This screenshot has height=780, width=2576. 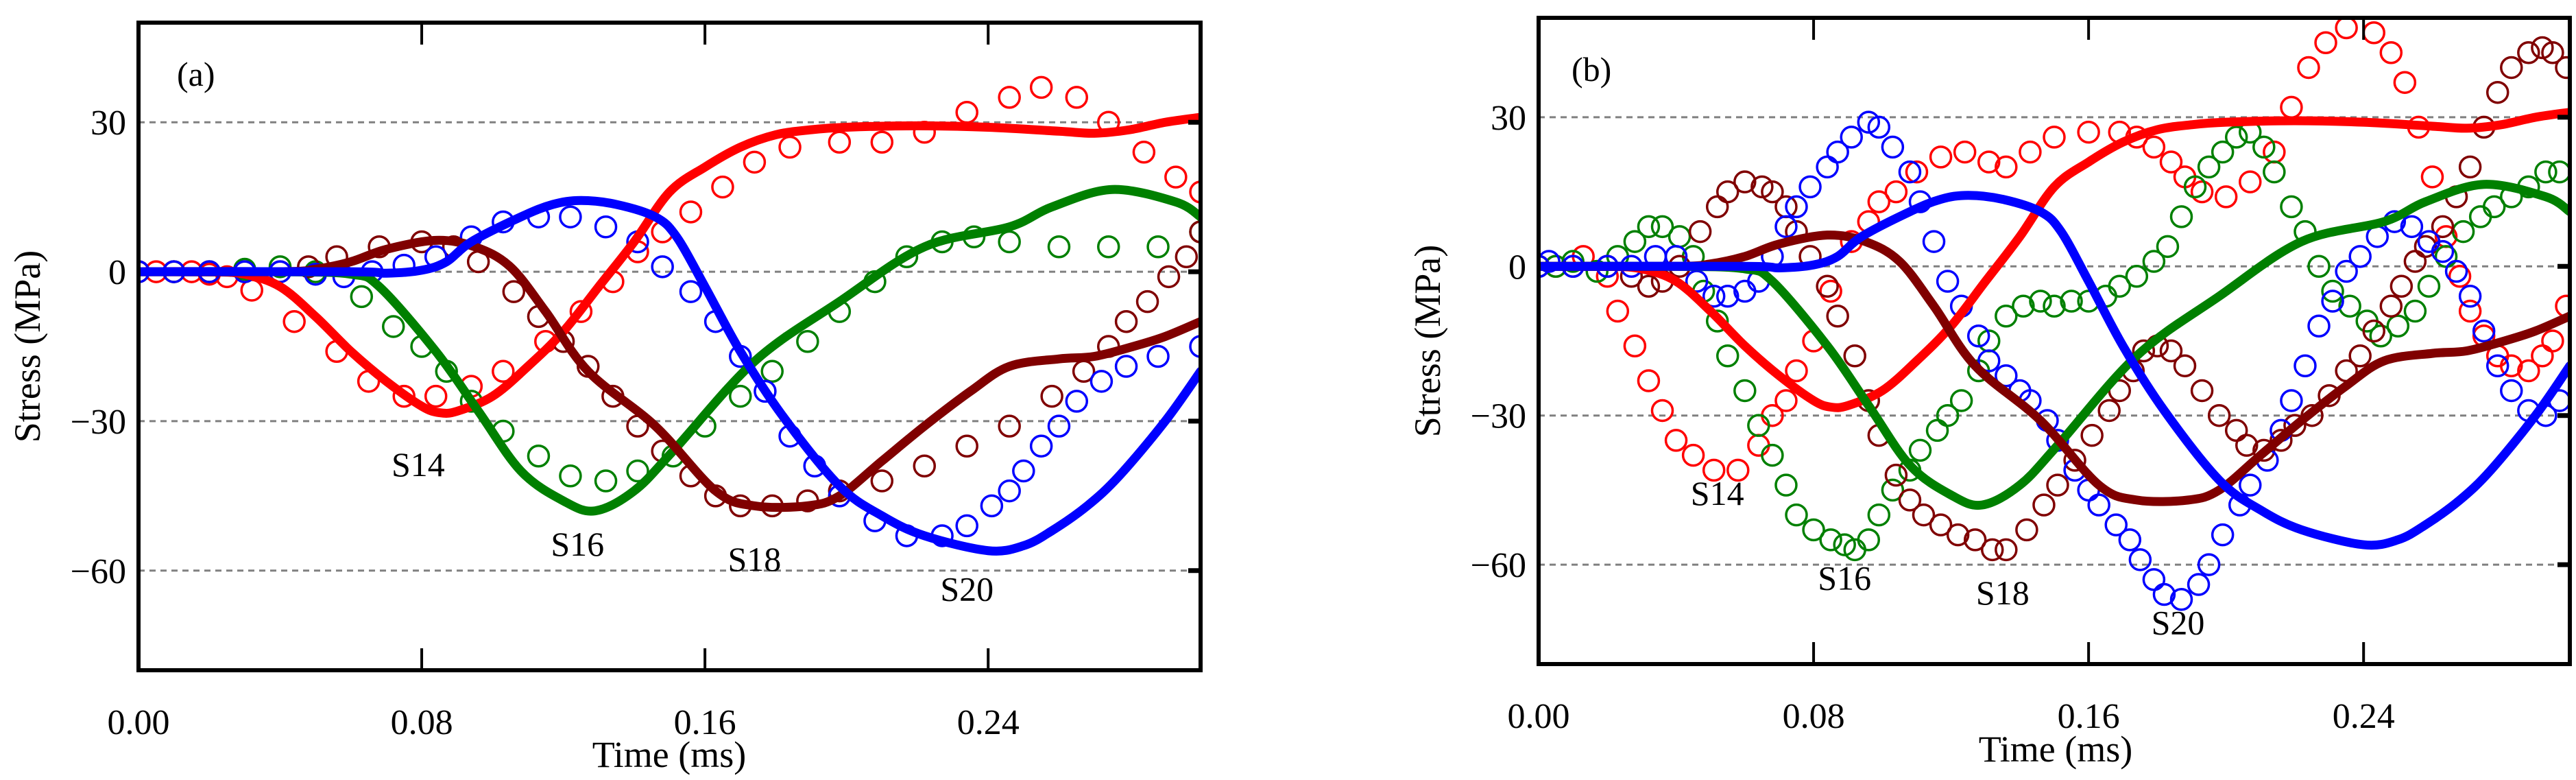 I want to click on y-tick-label: 0, so click(x=117, y=272).